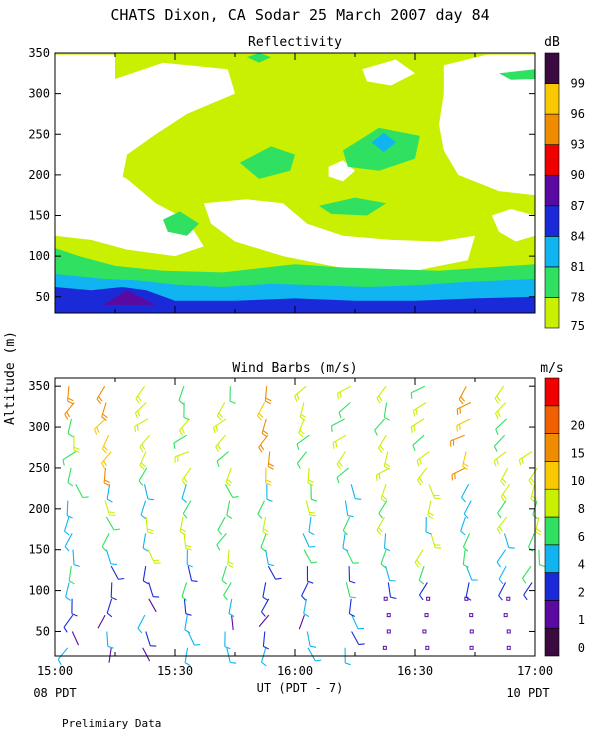  What do you see at coordinates (300, 688) in the screenshot?
I see `x-axis-label: UT (PDT - 7)` at bounding box center [300, 688].